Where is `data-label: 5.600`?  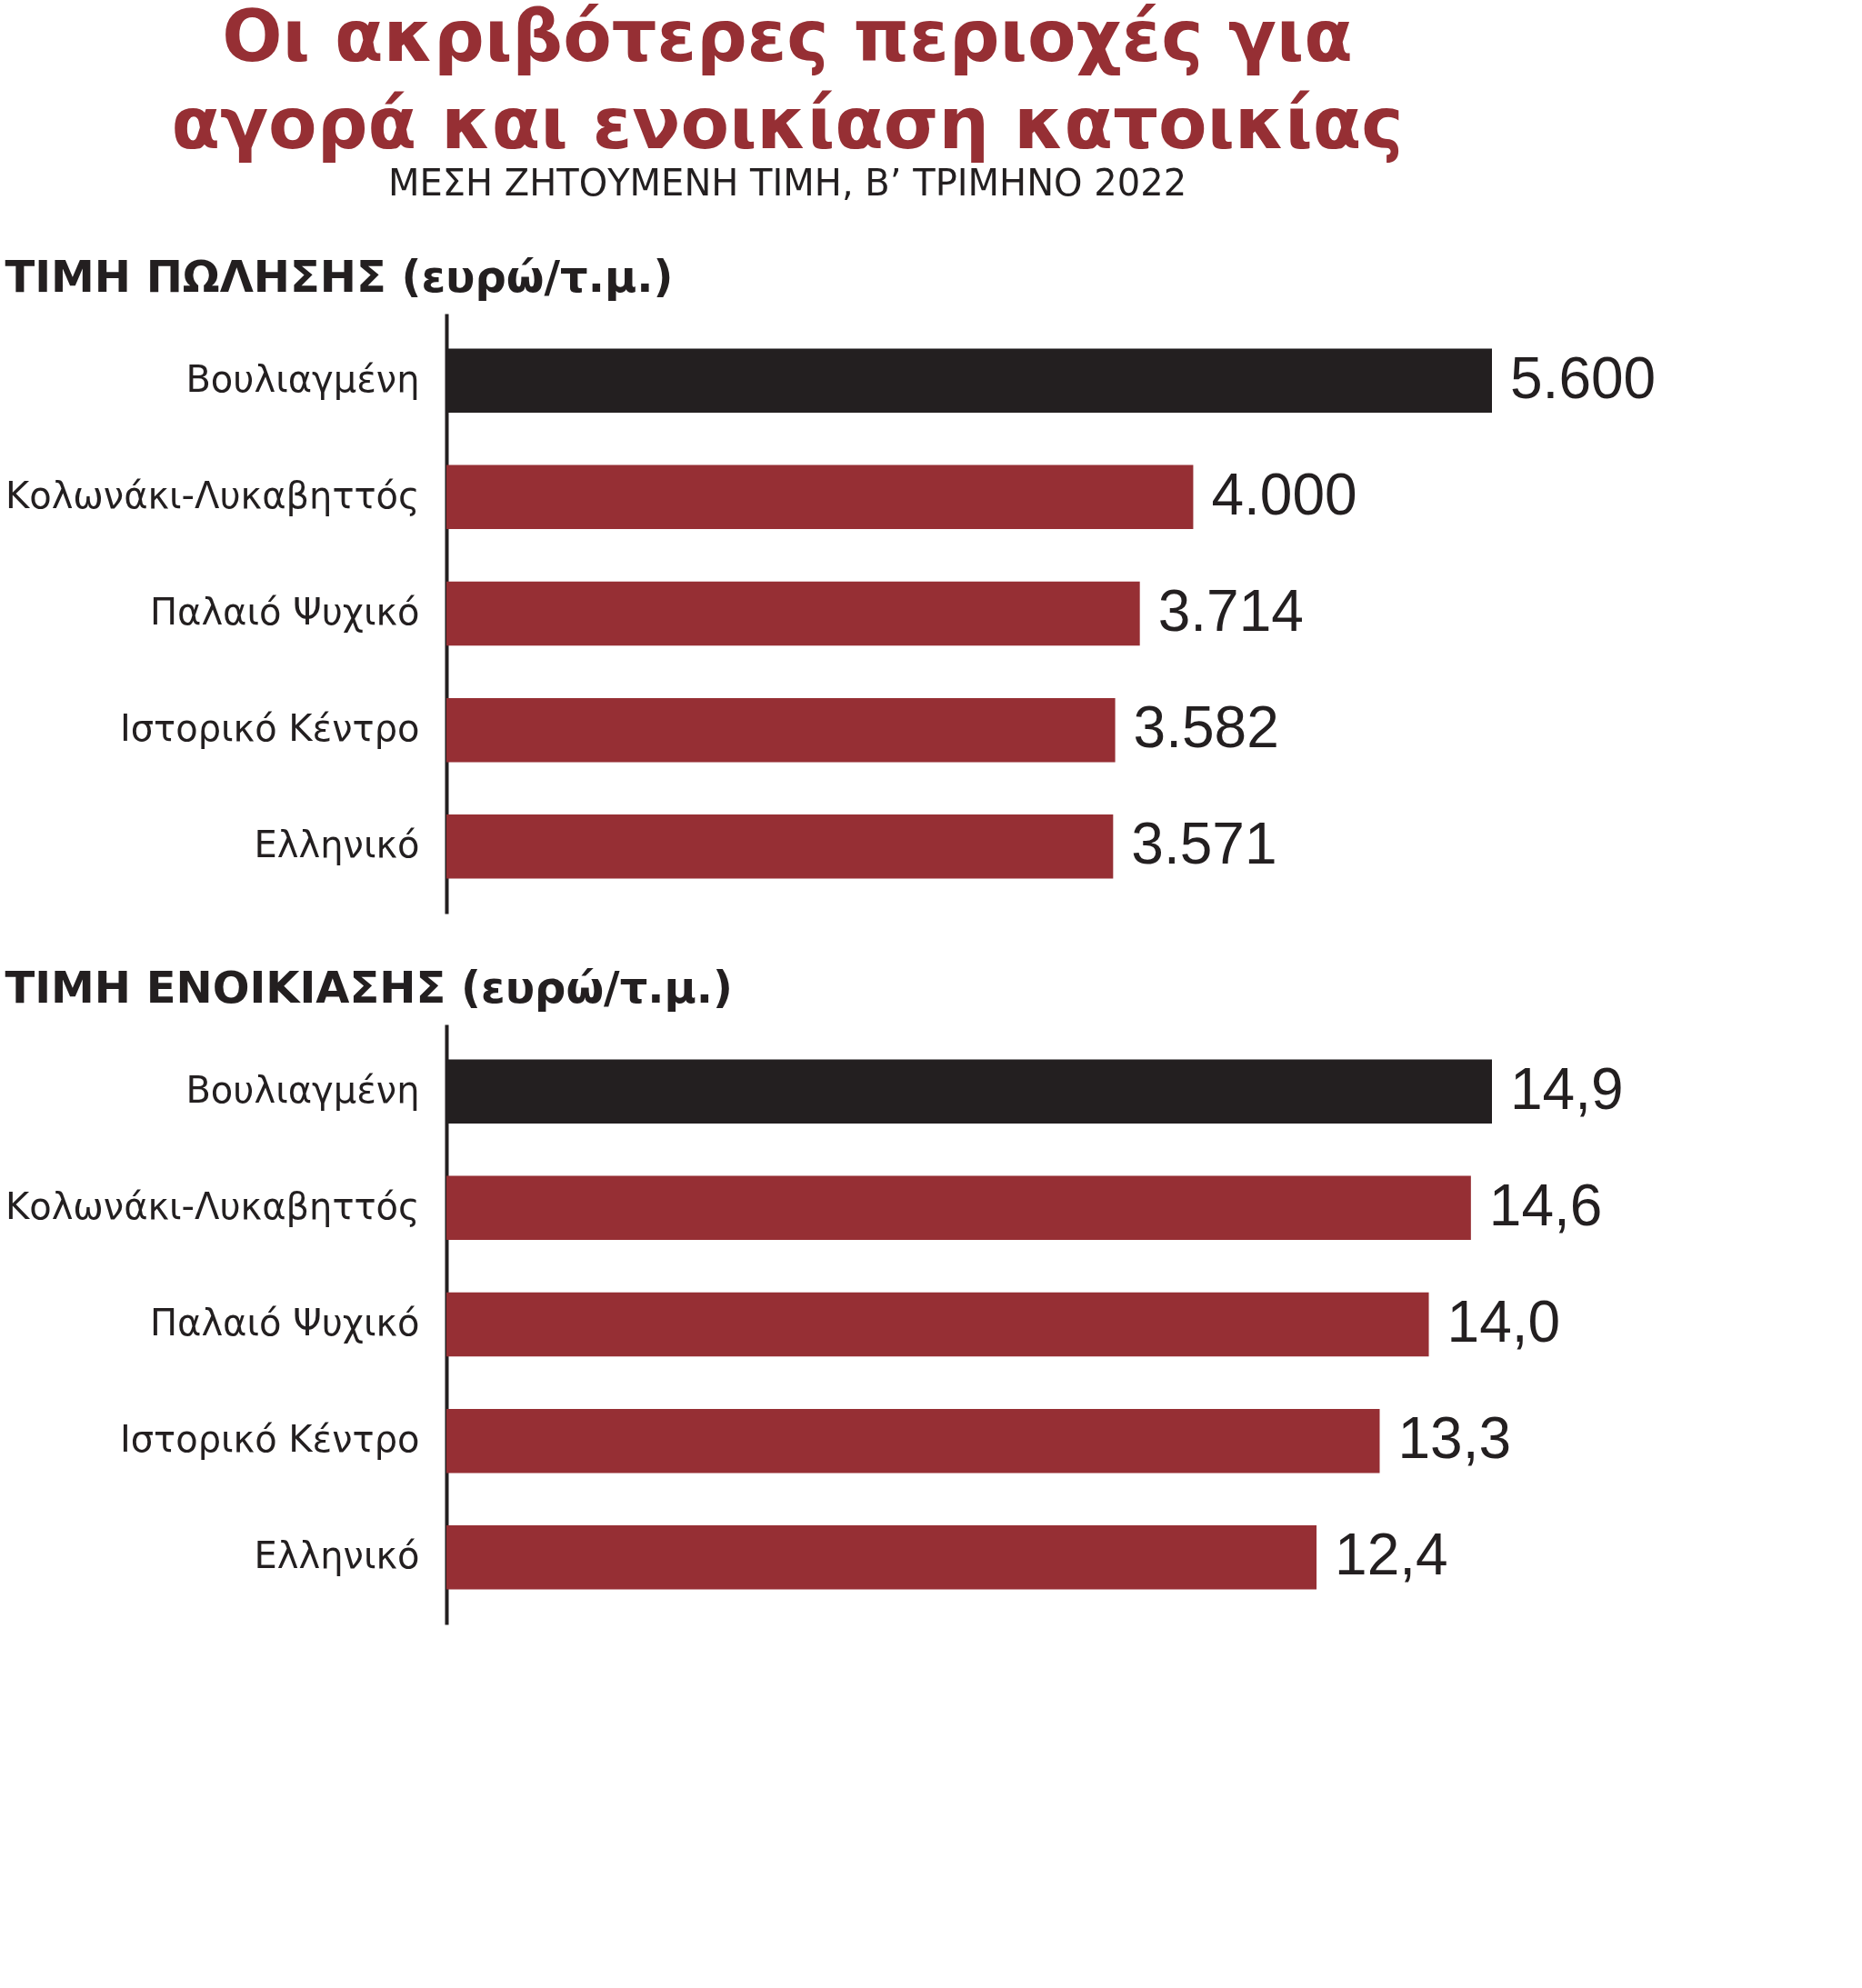 data-label: 5.600 is located at coordinates (1583, 378).